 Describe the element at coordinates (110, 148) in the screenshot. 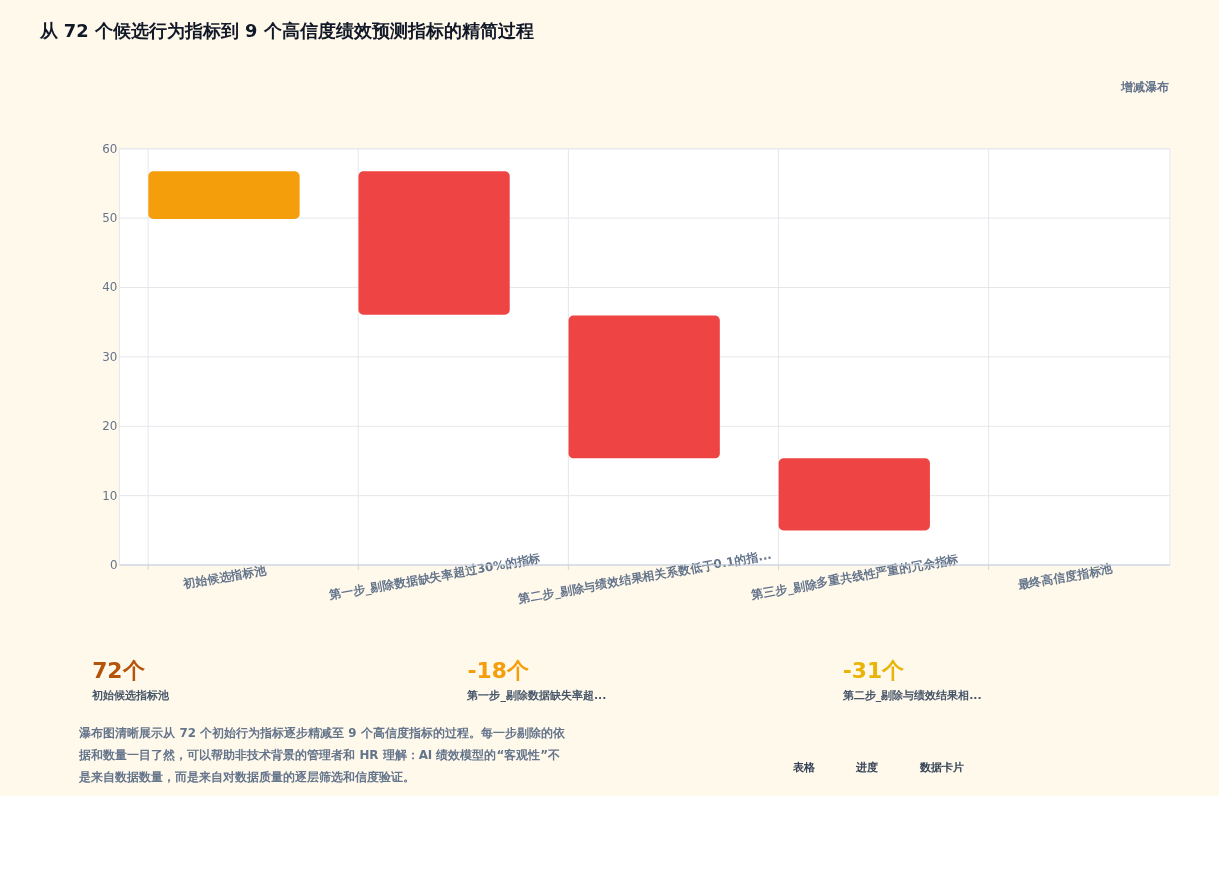

I see `y-tick-label: 60` at that location.